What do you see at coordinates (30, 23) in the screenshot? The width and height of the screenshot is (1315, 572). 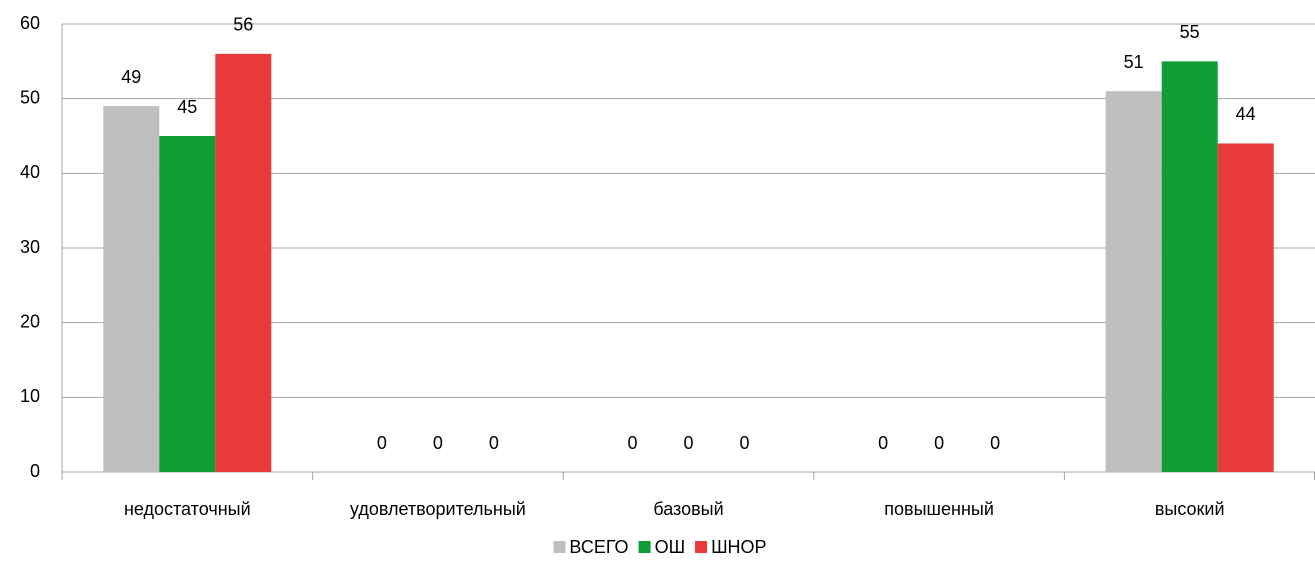 I see `y-tick-label: 60` at bounding box center [30, 23].